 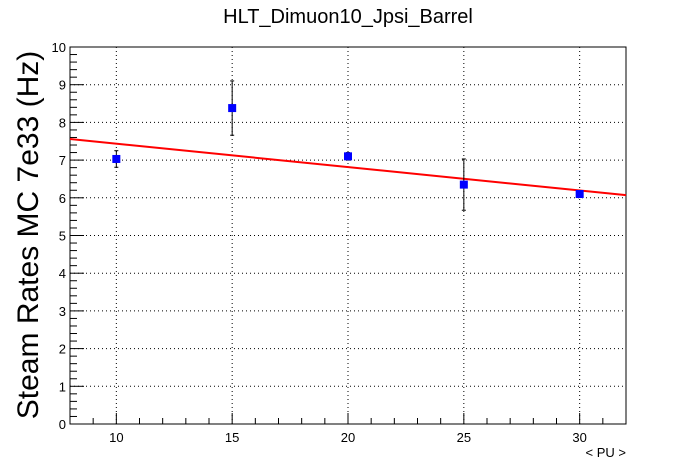 I want to click on fit-line, so click(x=348, y=167).